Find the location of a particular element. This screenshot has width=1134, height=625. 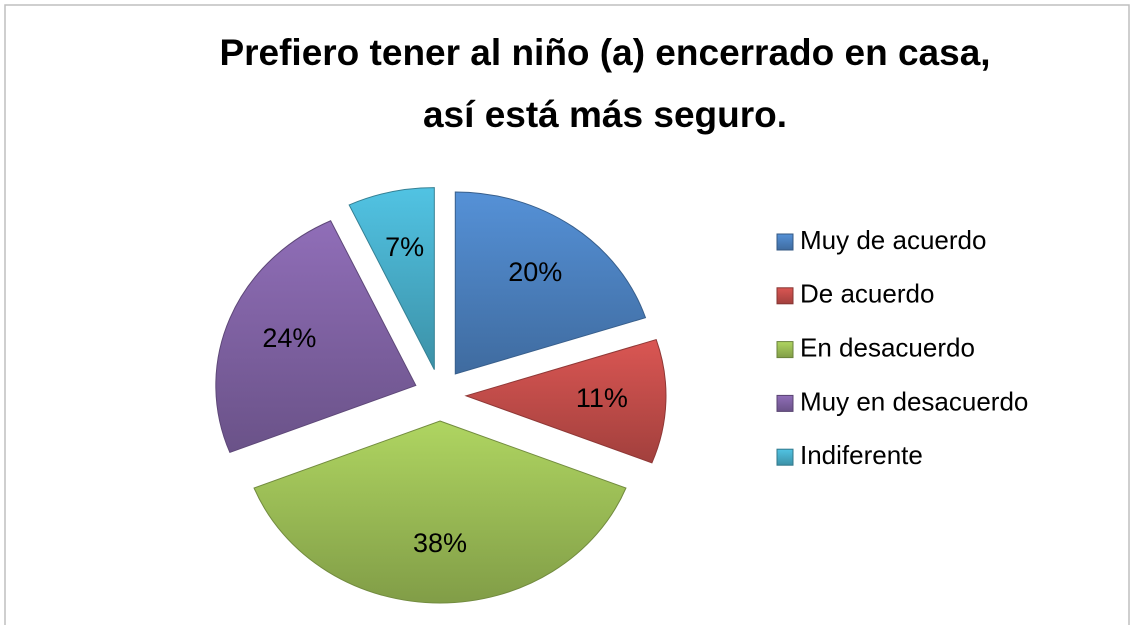

data-label: 7% is located at coordinates (404, 247).